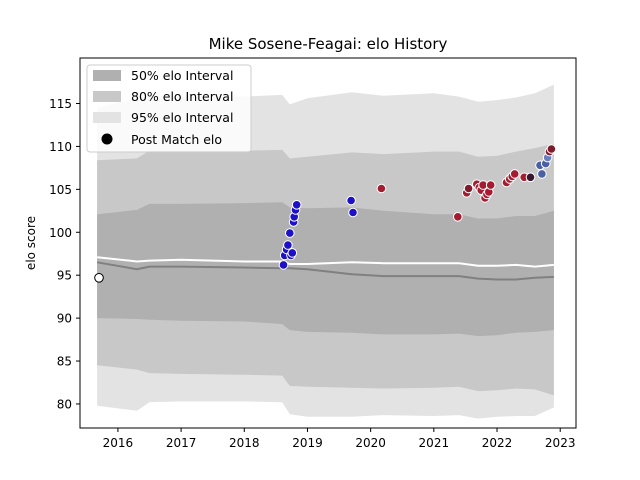 This screenshot has height=480, width=640. I want to click on x-tick-label: 2021, so click(434, 443).